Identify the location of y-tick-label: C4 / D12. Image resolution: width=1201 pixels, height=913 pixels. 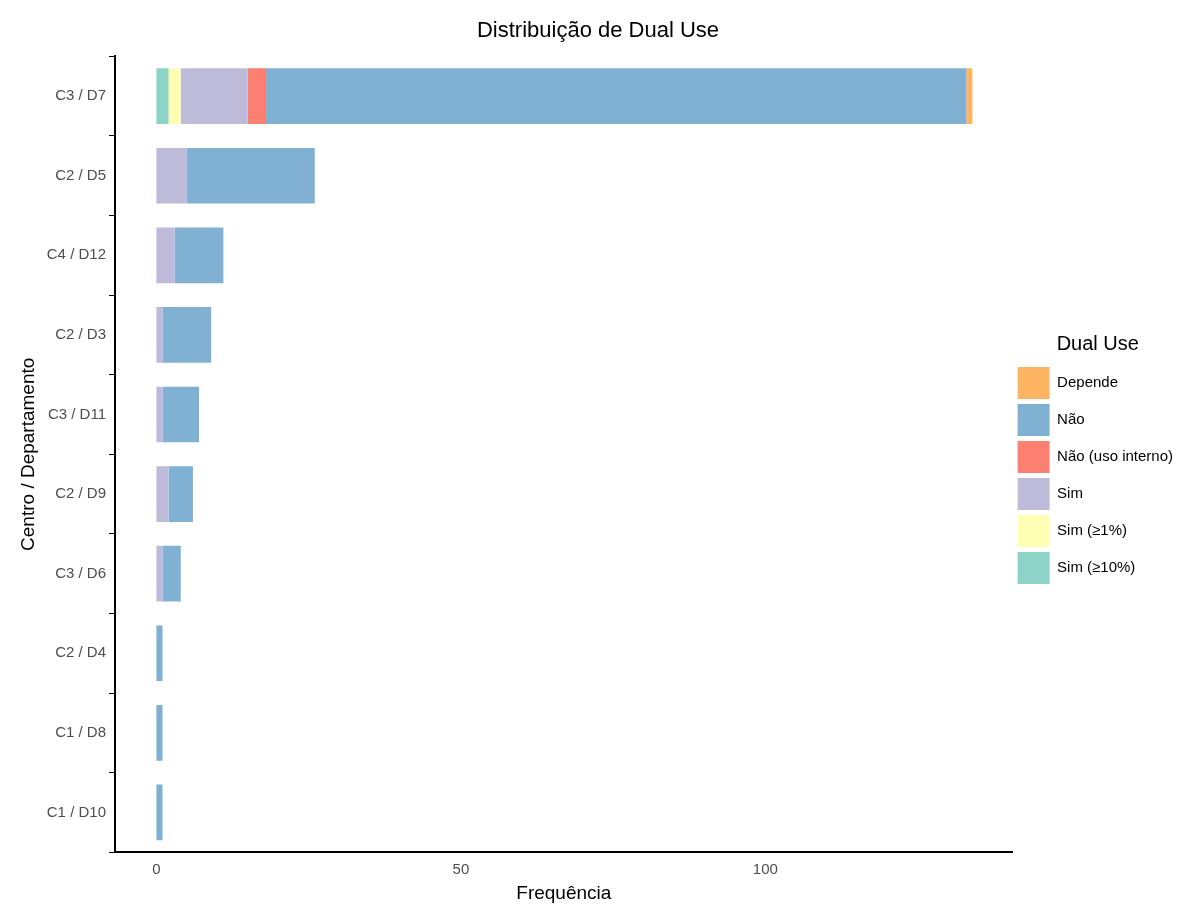
(76, 254).